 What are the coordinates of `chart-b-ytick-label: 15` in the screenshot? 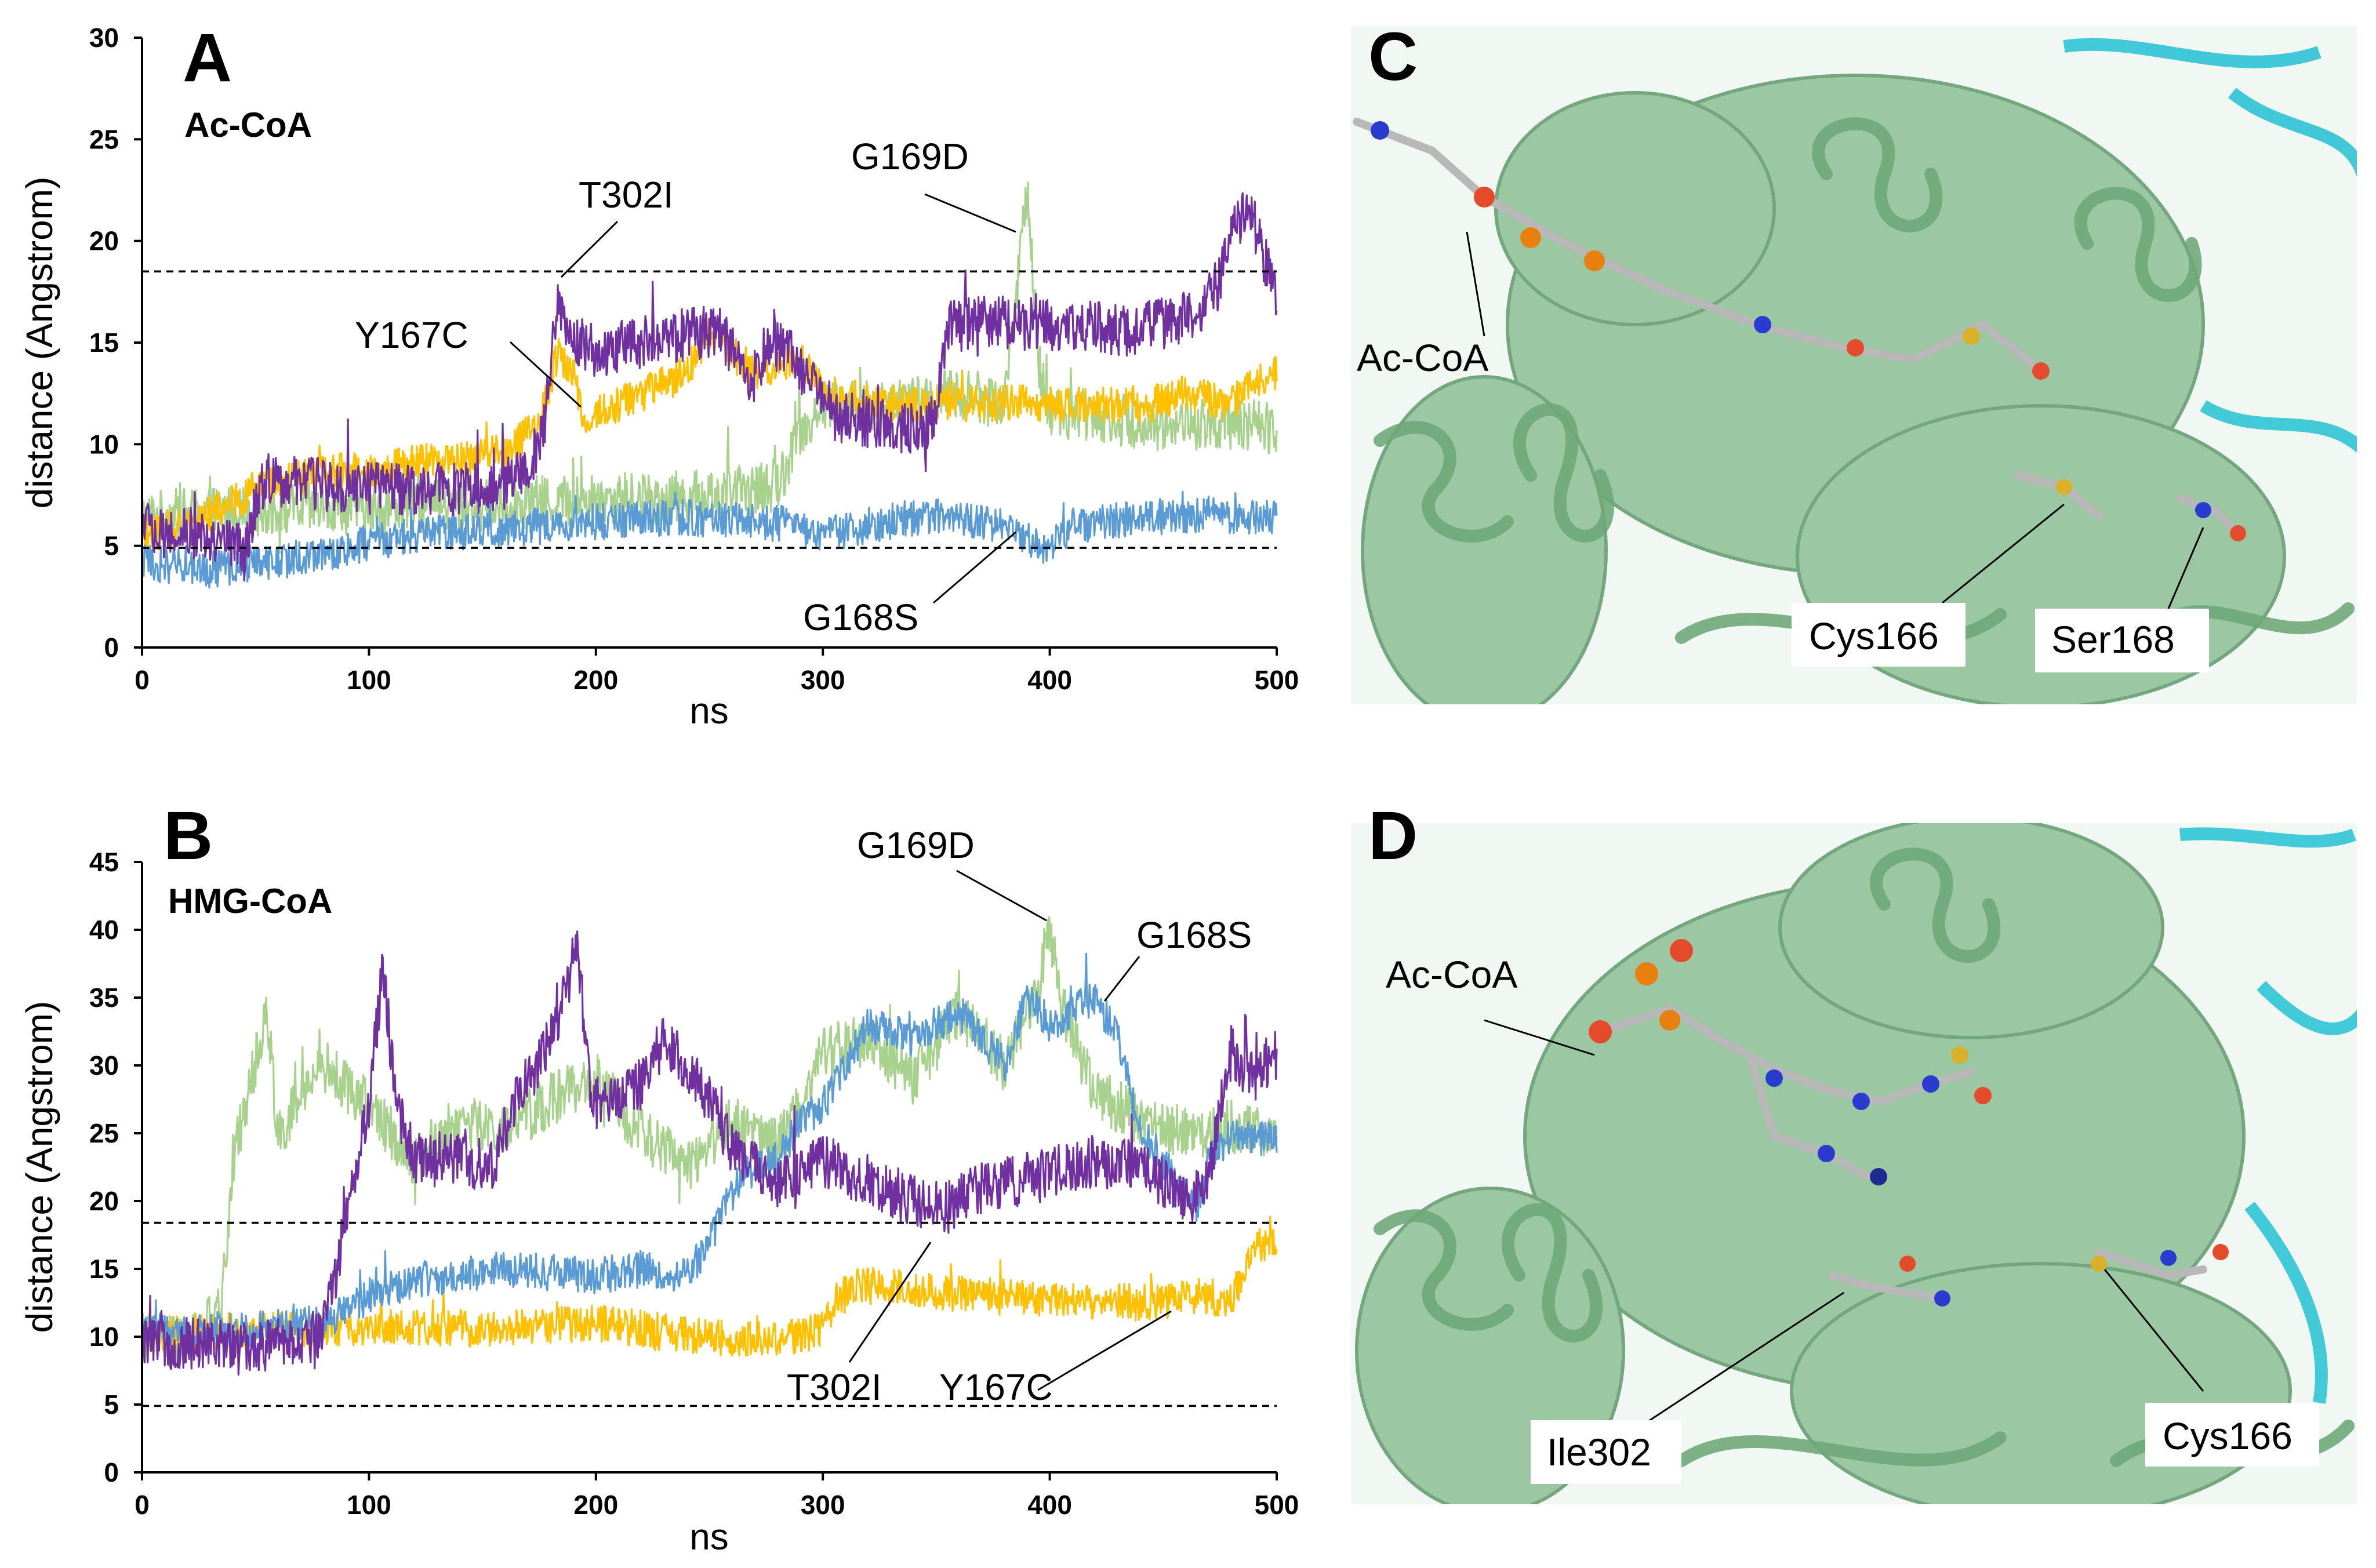 It's located at (104, 1269).